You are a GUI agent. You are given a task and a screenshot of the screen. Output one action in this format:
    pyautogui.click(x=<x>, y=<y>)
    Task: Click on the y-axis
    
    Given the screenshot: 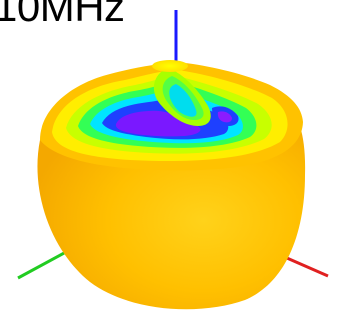 What is the action you would take?
    pyautogui.click(x=42, y=265)
    